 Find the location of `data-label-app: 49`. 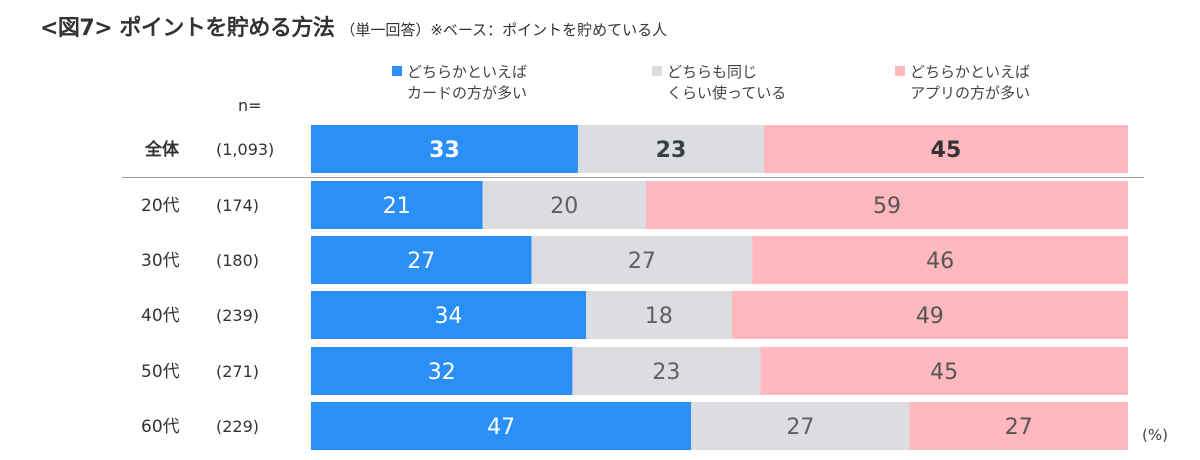

data-label-app: 49 is located at coordinates (930, 316).